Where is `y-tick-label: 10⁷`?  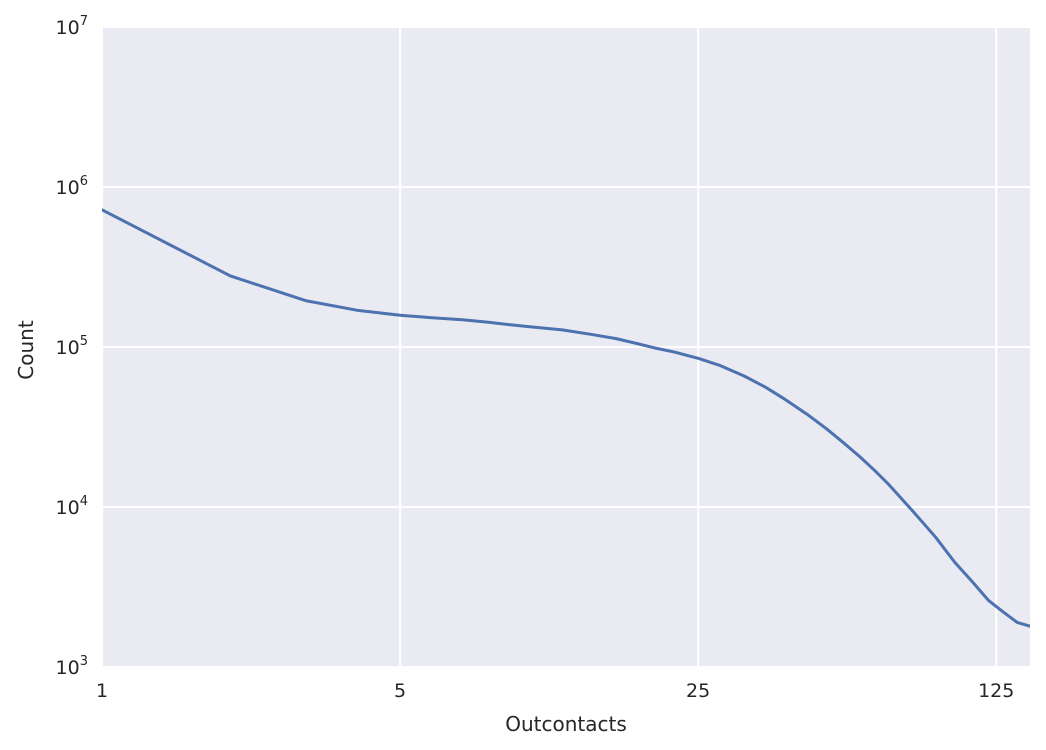 y-tick-label: 10⁷ is located at coordinates (72, 26).